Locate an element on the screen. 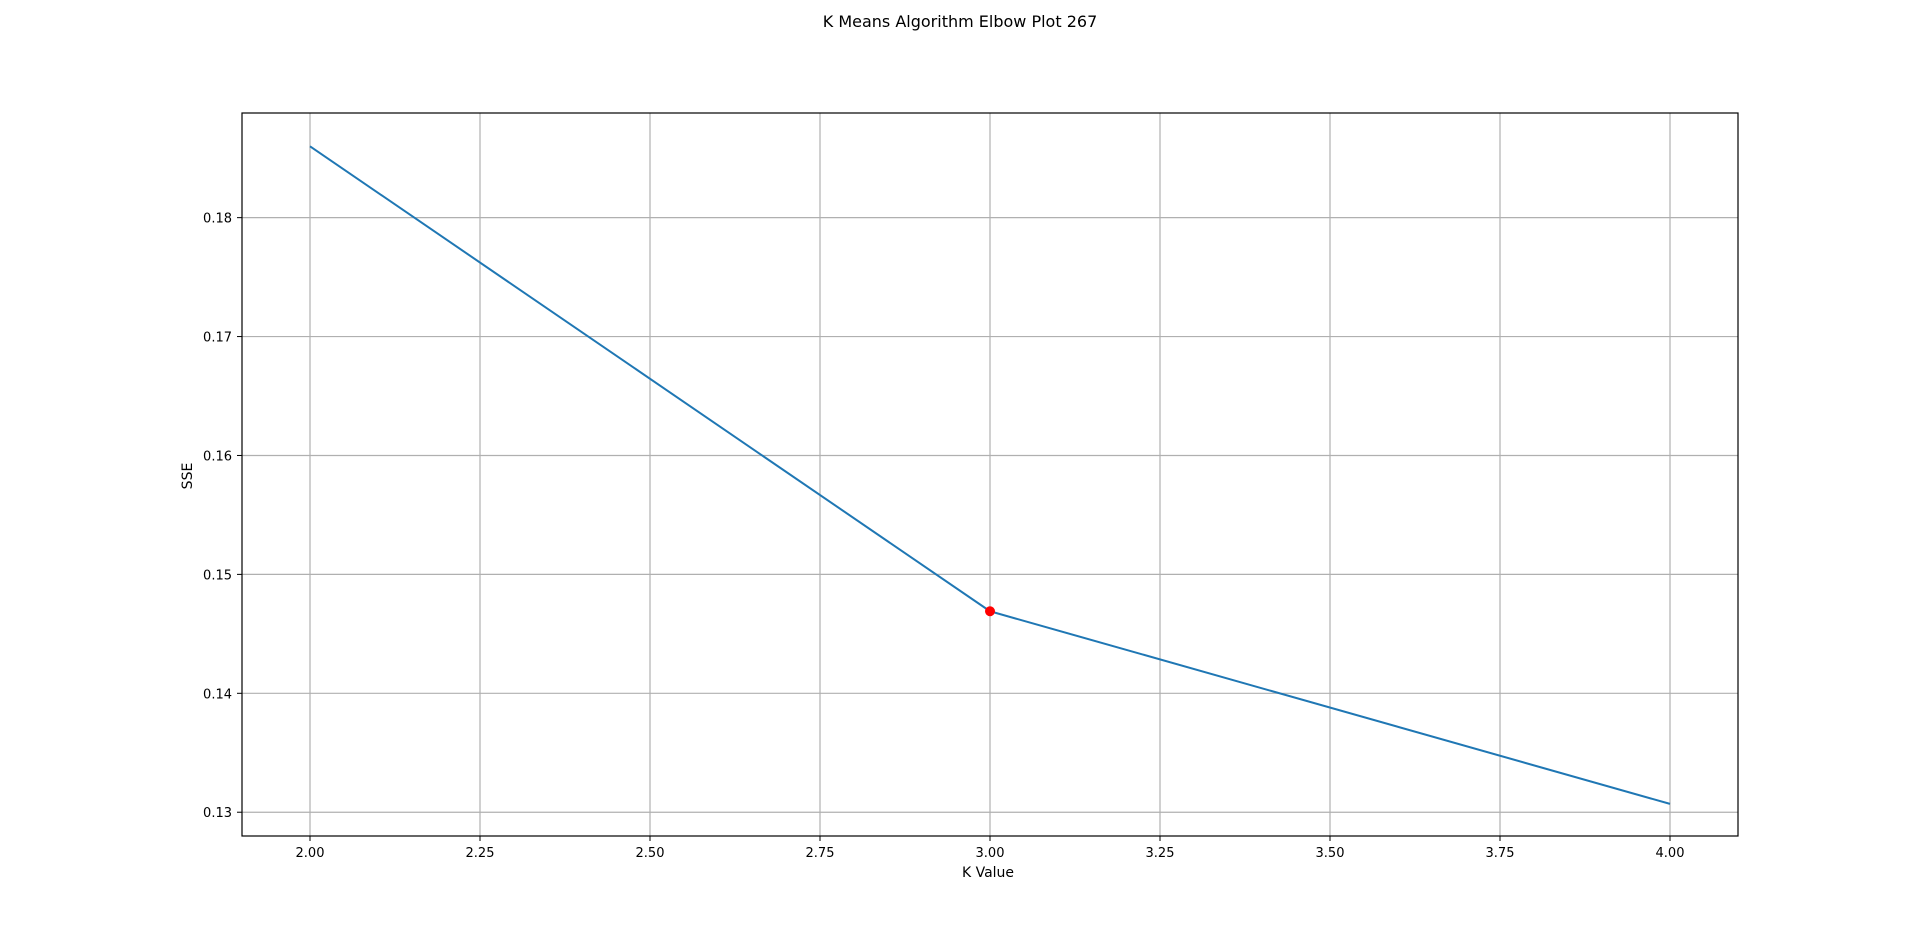 The image size is (1920, 934). x-tick-label: 3.75 is located at coordinates (1500, 853).